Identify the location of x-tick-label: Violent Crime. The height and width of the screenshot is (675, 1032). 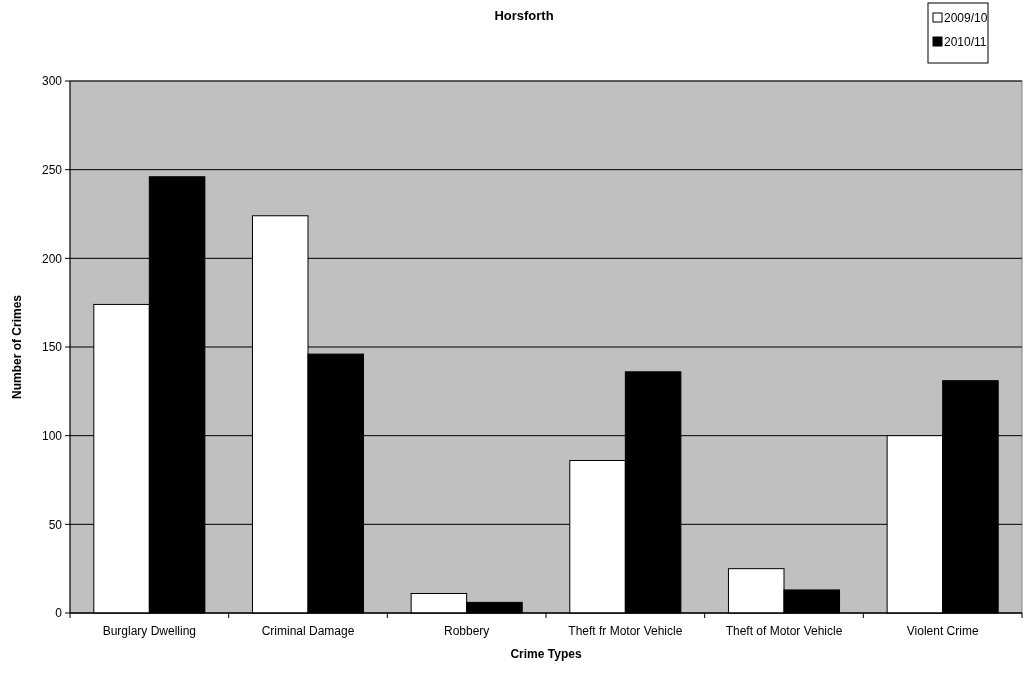
(942, 631).